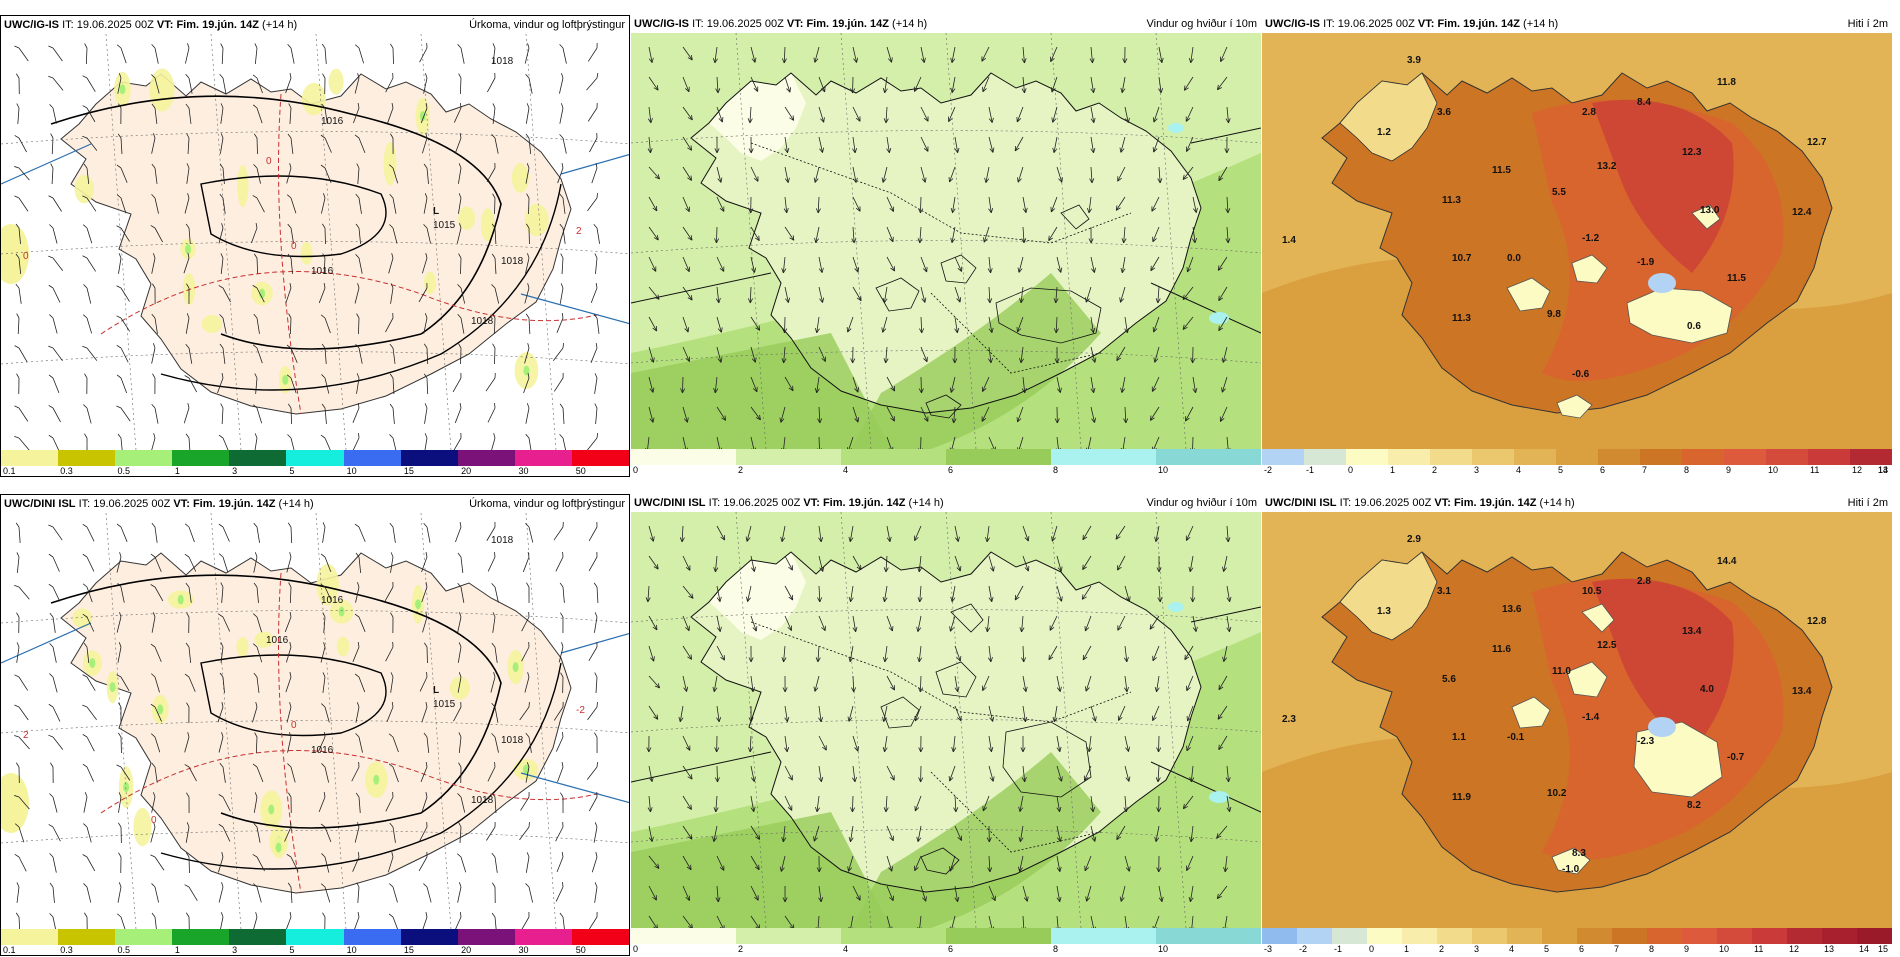  I want to click on panel-title: Vindur og hviður í 10m, so click(1202, 503).